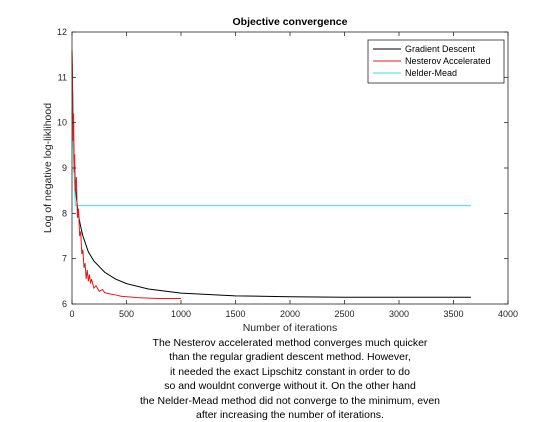 Image resolution: width=560 pixels, height=422 pixels. What do you see at coordinates (440, 49) in the screenshot?
I see `legend-label-0: Gradient Descent` at bounding box center [440, 49].